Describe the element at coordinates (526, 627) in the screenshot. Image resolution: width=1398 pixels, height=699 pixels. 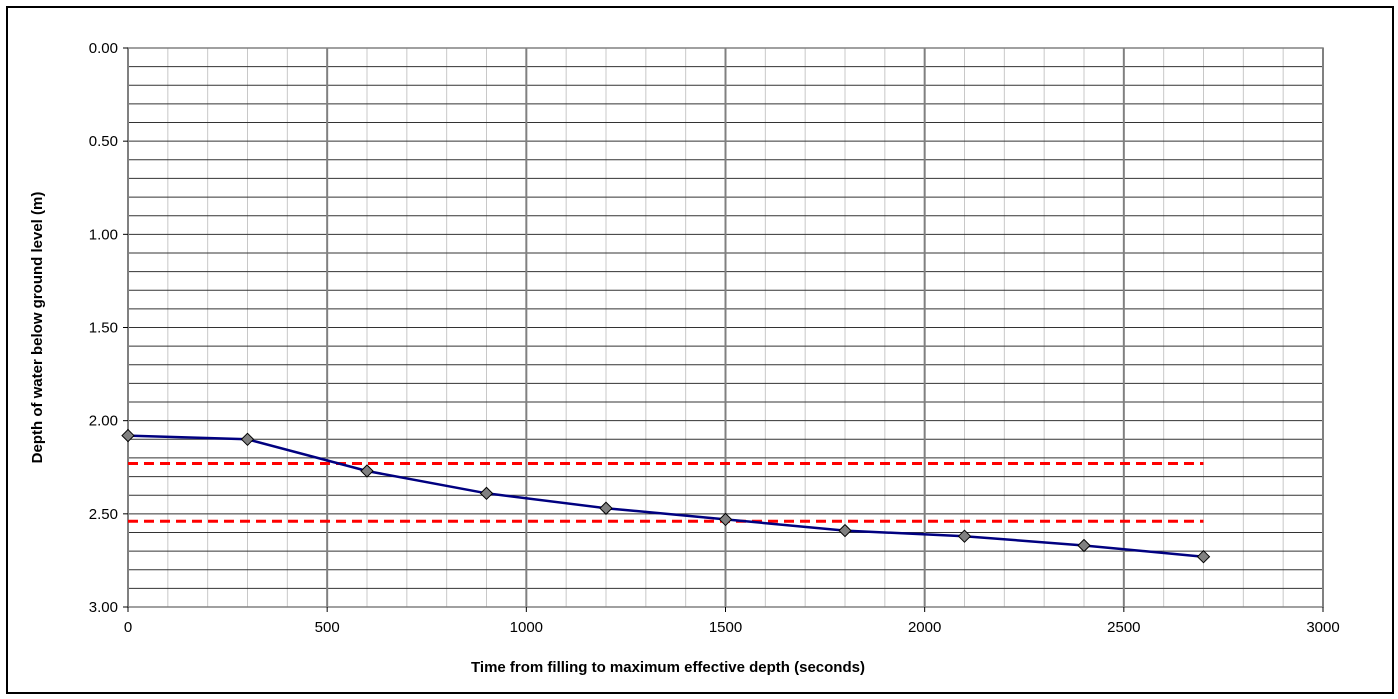
I see `x-tick-label: 1000` at that location.